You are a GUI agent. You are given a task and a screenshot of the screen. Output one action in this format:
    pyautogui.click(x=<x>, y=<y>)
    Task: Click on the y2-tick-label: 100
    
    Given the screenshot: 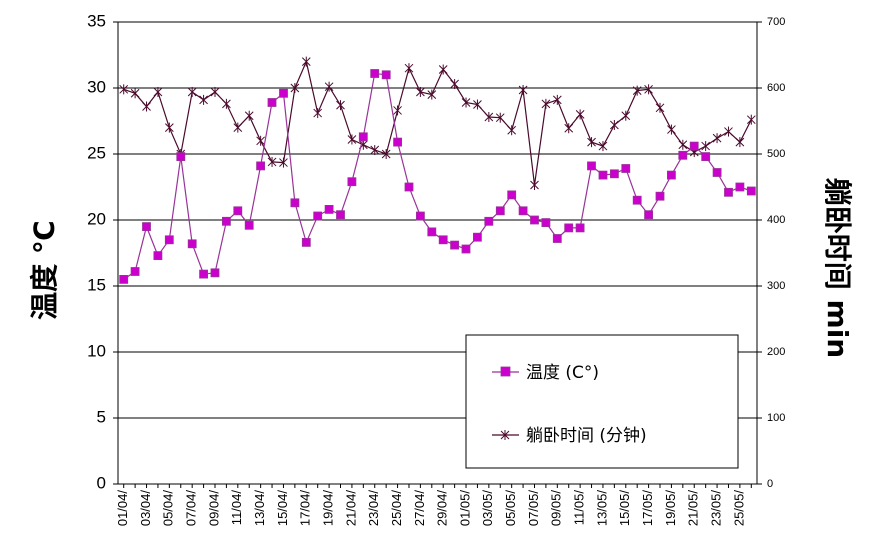 What is the action you would take?
    pyautogui.click(x=776, y=418)
    